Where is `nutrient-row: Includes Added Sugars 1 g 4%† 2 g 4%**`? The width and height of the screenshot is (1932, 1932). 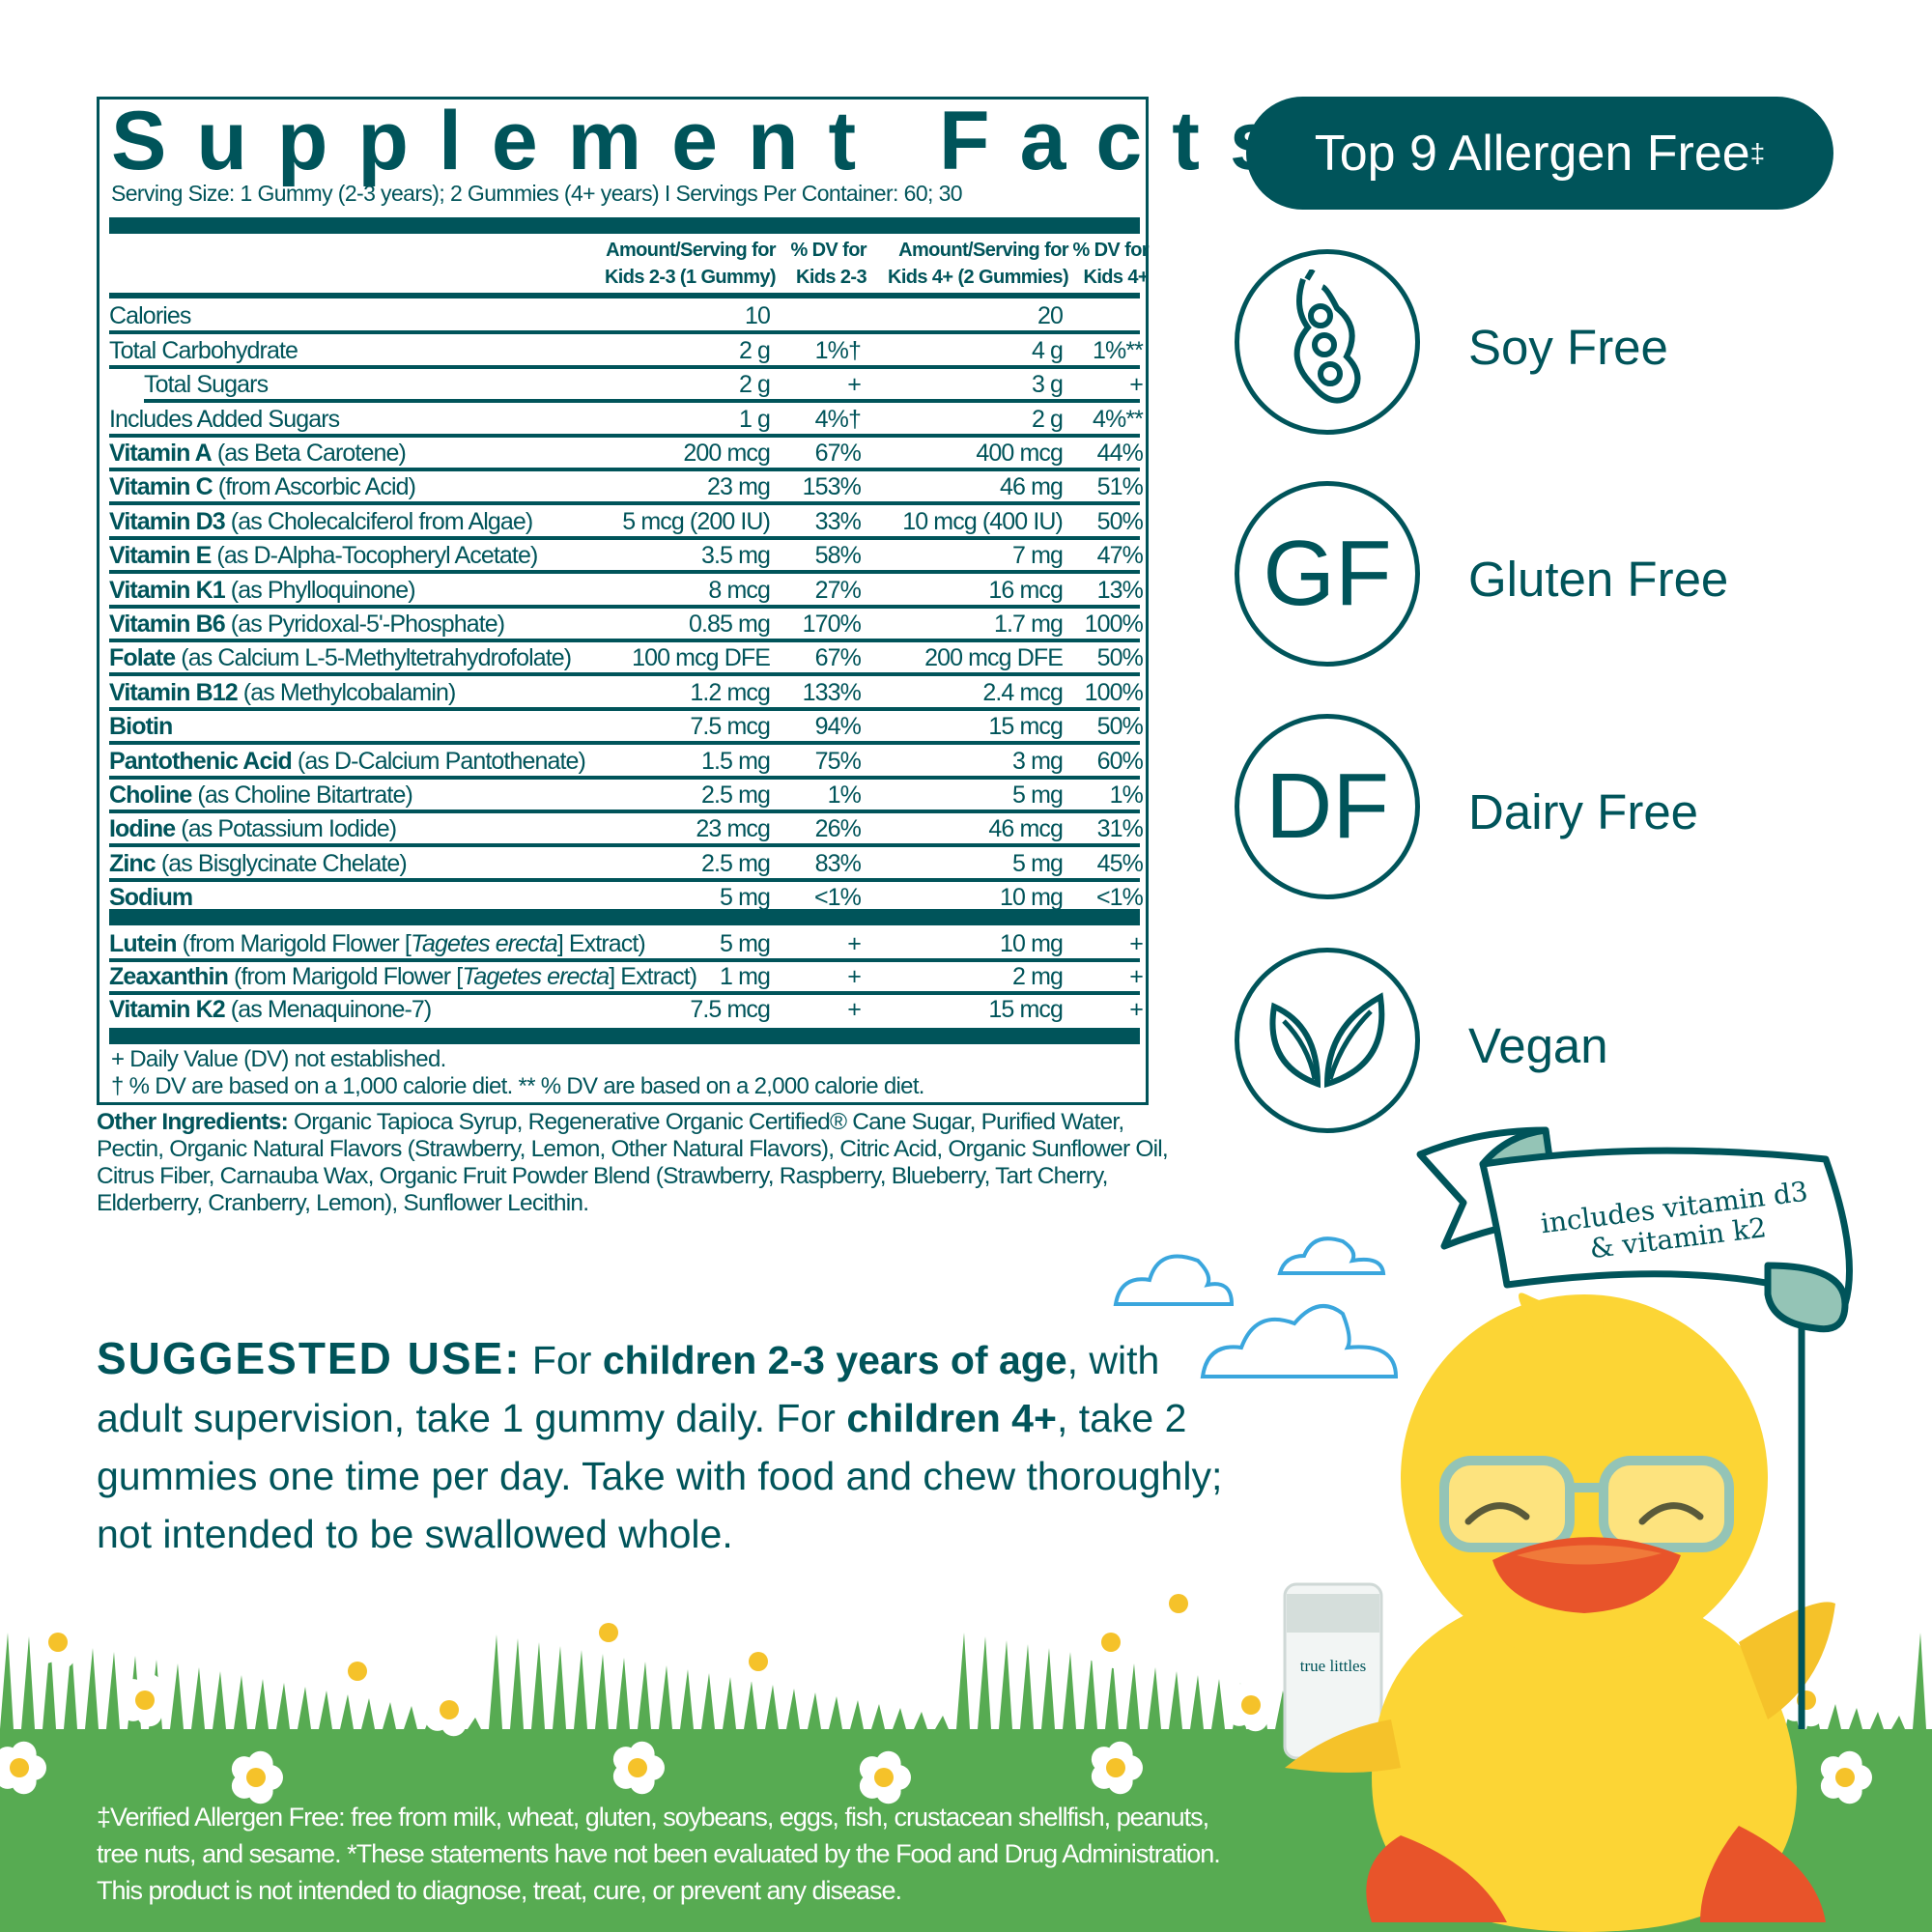
nutrient-row: Includes Added Sugars 1 g 4%† 2 g 4%** is located at coordinates (626, 419).